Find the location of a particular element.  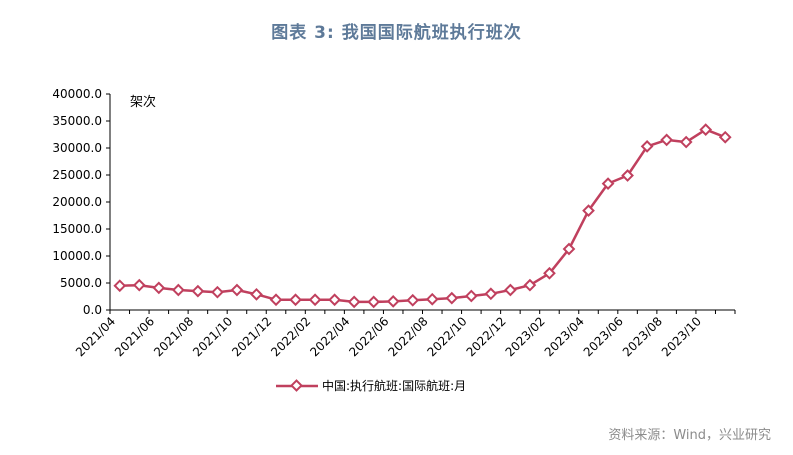

x-tick-label: 2023/04 is located at coordinates (564, 336).